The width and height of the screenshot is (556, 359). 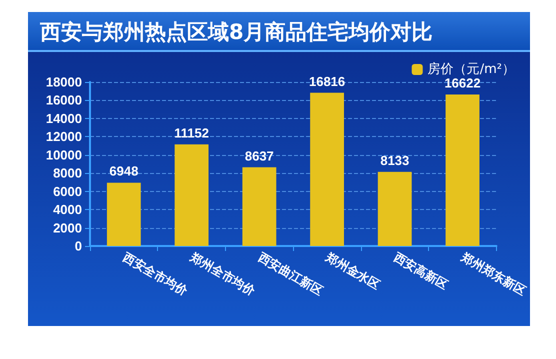 I want to click on y-tick-label: 16000, so click(x=64, y=100).